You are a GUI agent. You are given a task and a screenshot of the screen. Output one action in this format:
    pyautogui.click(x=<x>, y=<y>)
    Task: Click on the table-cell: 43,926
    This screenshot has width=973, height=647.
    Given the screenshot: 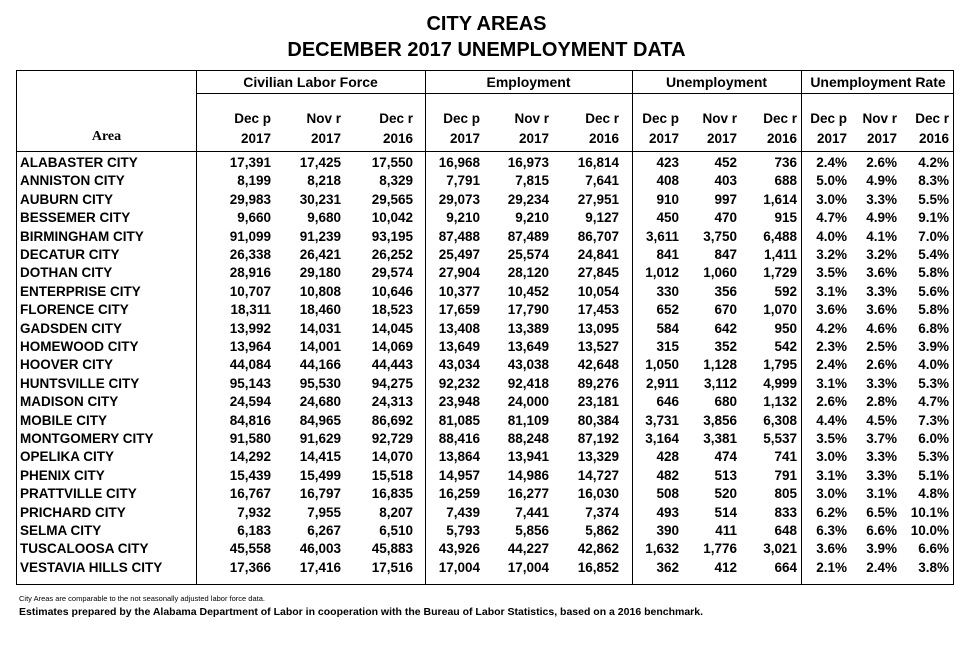 What is the action you would take?
    pyautogui.click(x=459, y=549)
    